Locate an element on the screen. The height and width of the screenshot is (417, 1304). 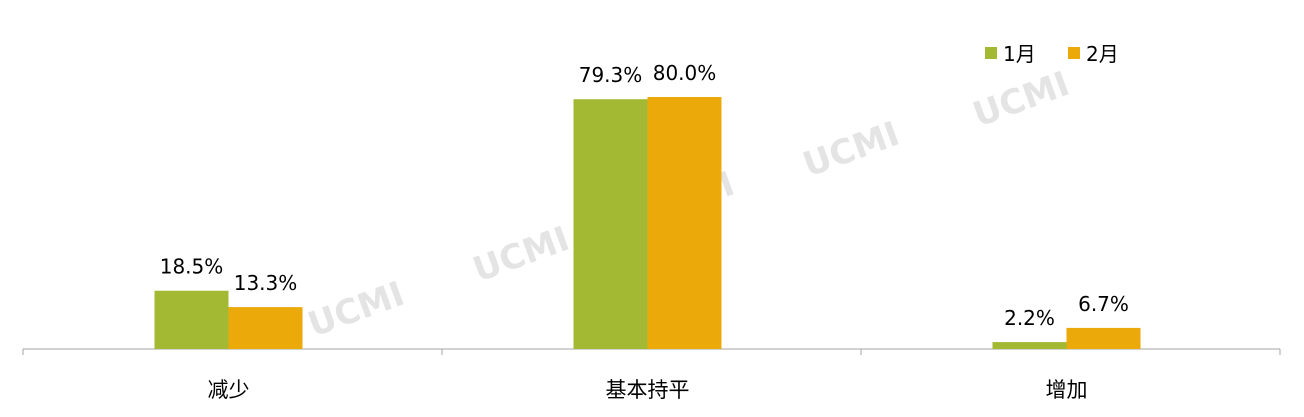
data-label: 2.2% is located at coordinates (1029, 318).